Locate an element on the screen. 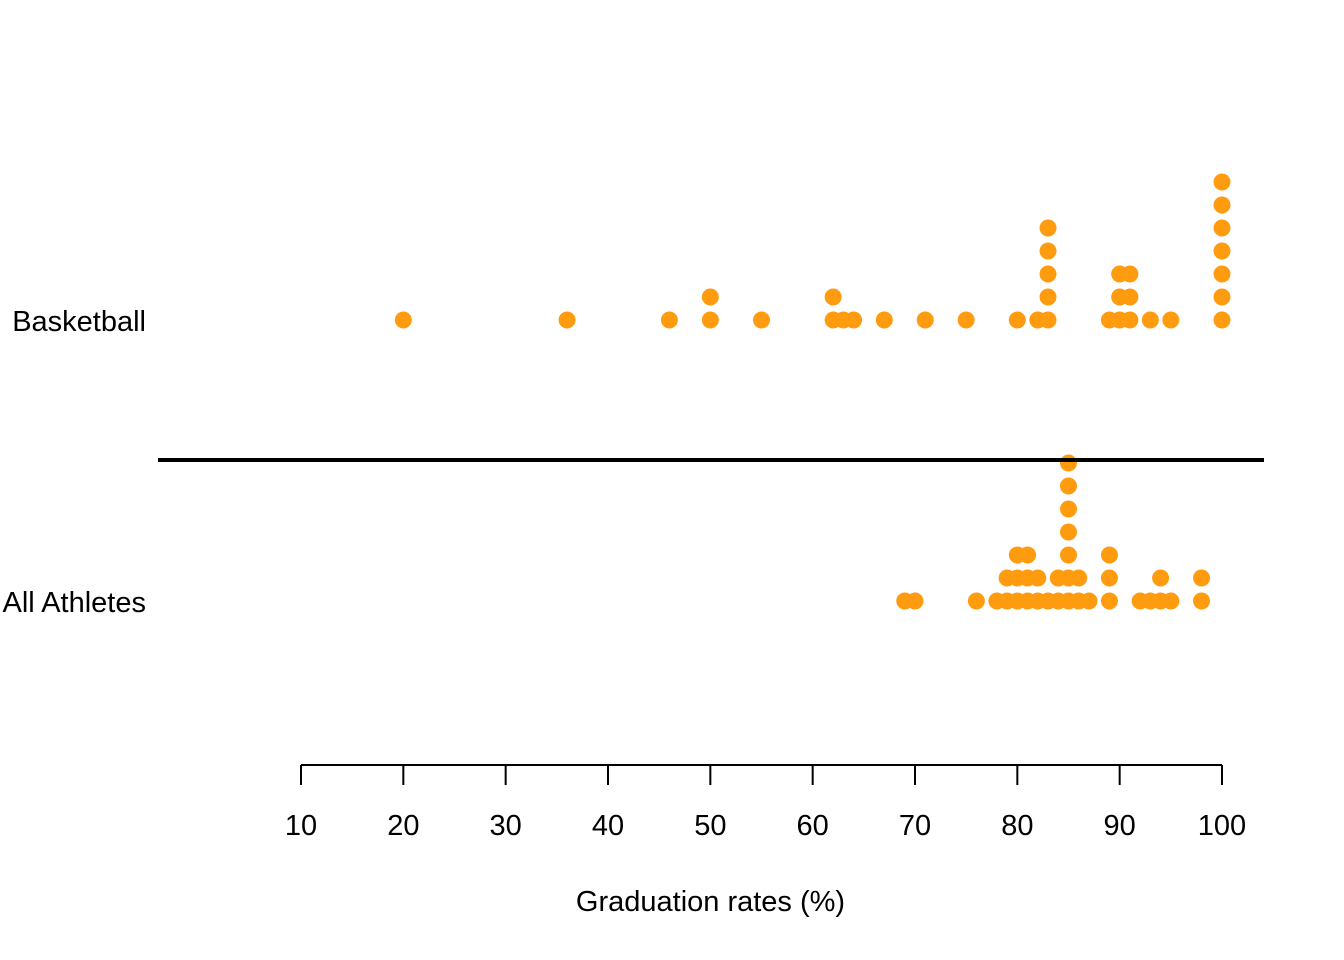  x-tick-label: 80 is located at coordinates (1017, 826).